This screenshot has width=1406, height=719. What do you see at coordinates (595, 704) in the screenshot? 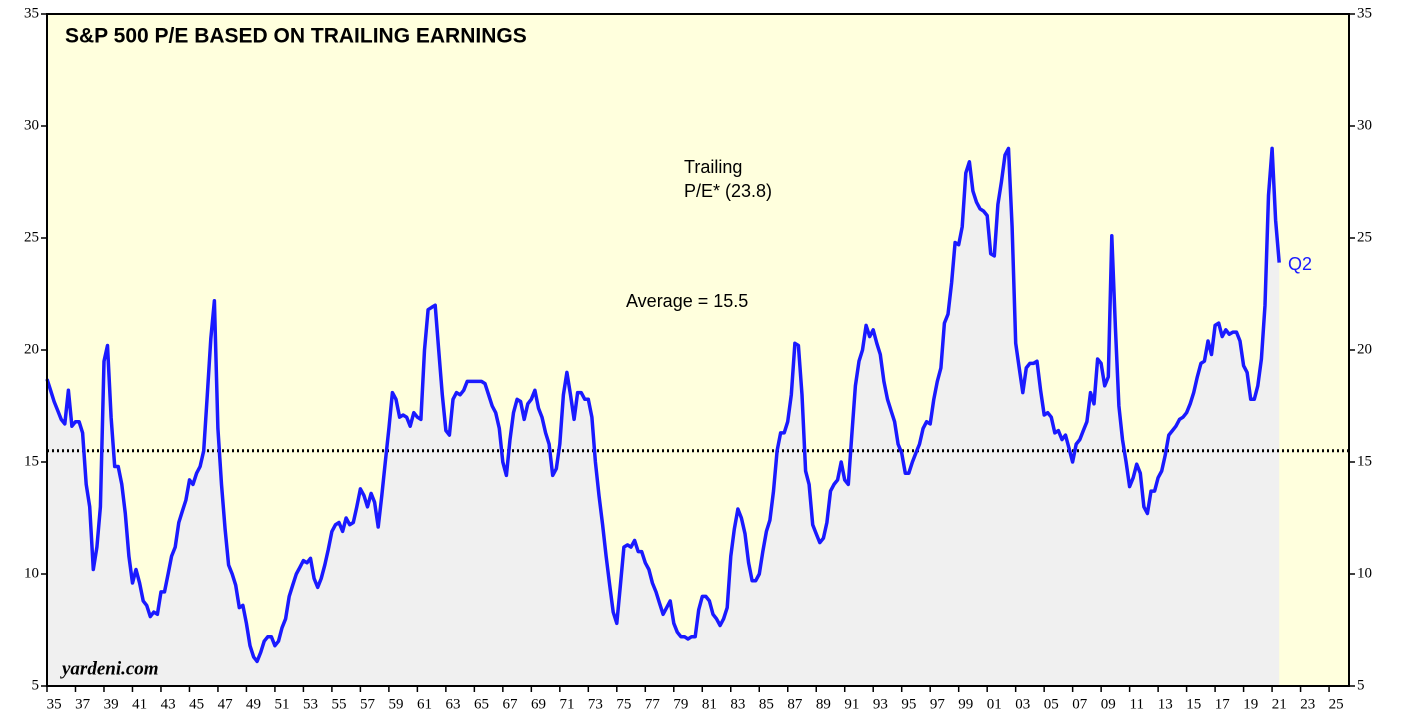
I see `x-tick-label: 73` at bounding box center [595, 704].